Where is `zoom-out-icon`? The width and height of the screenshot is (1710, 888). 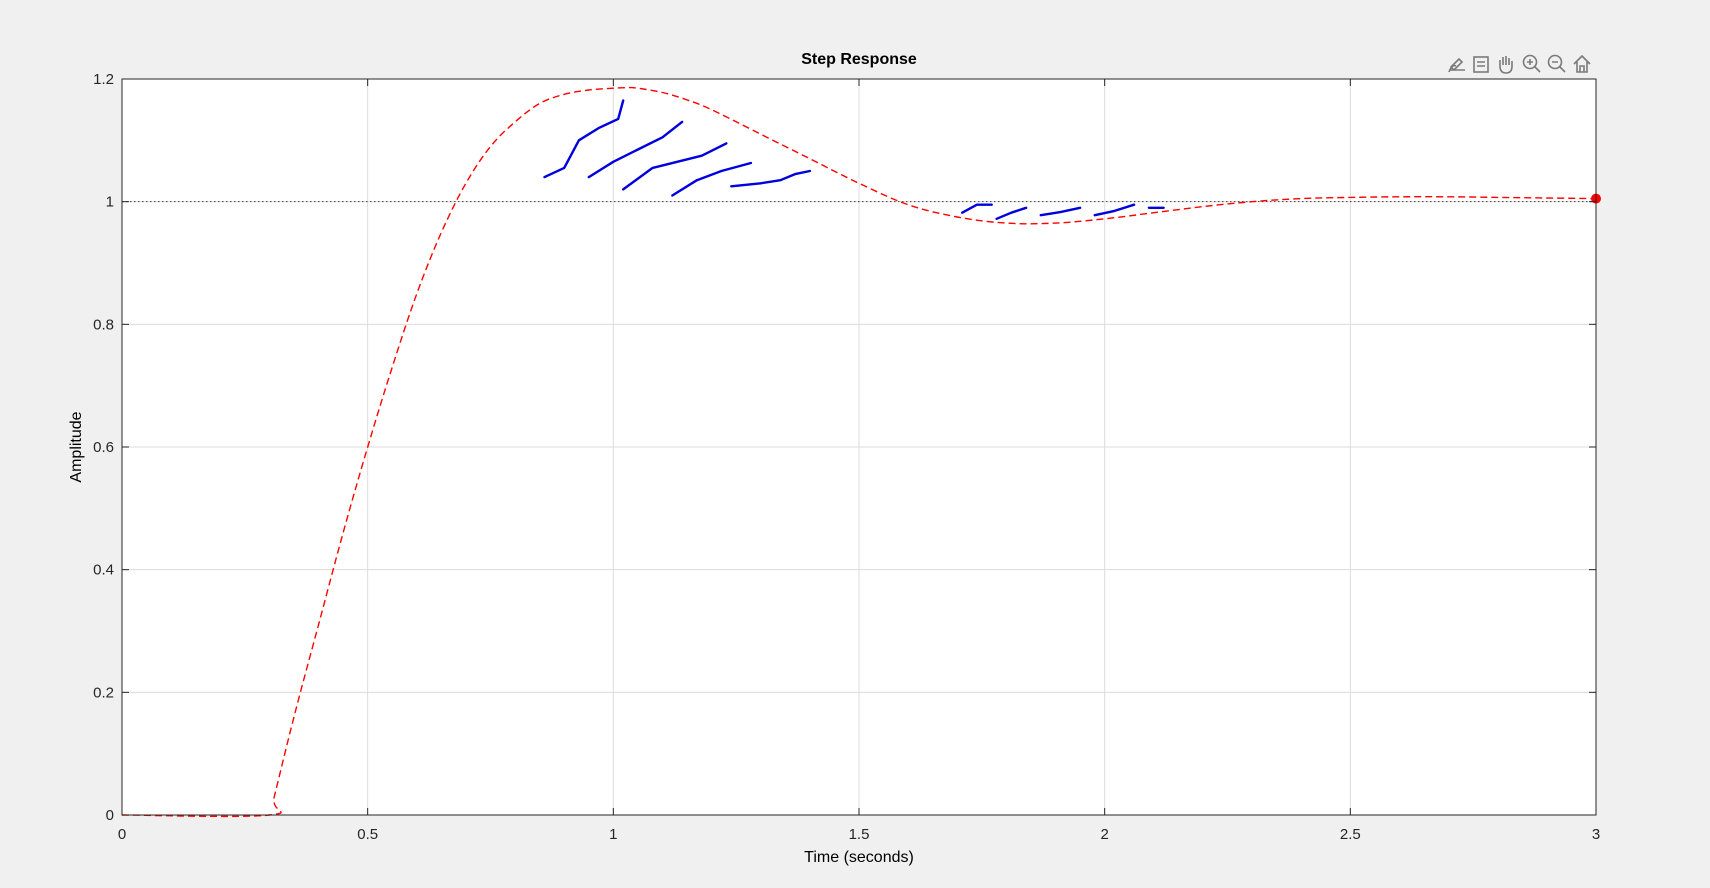
zoom-out-icon is located at coordinates (1556, 64).